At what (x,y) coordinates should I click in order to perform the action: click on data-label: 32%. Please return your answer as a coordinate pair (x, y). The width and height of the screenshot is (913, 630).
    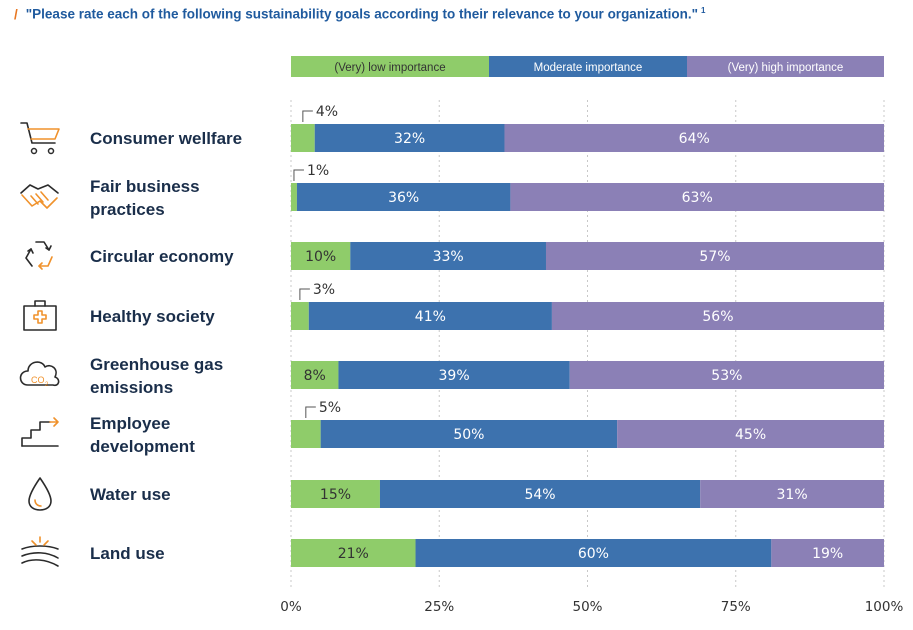
    Looking at the image, I should click on (409, 139).